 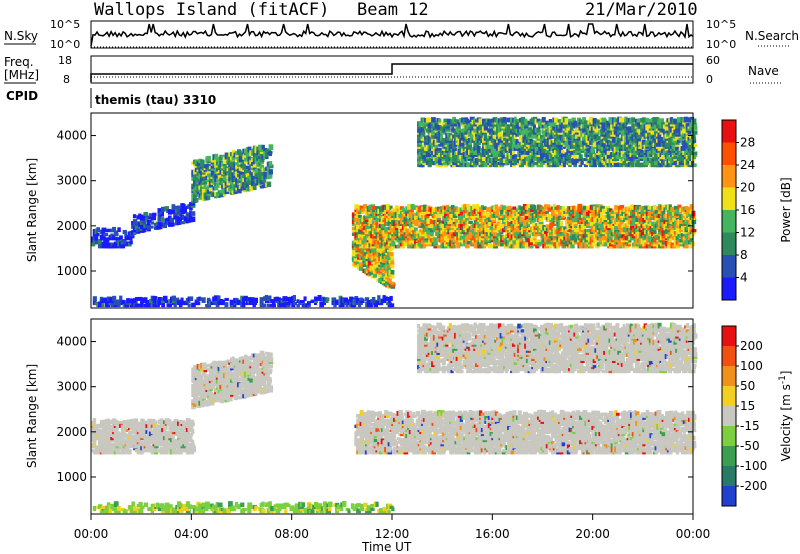 I want to click on station-title: Wallops Island (fitACF), so click(x=211, y=10).